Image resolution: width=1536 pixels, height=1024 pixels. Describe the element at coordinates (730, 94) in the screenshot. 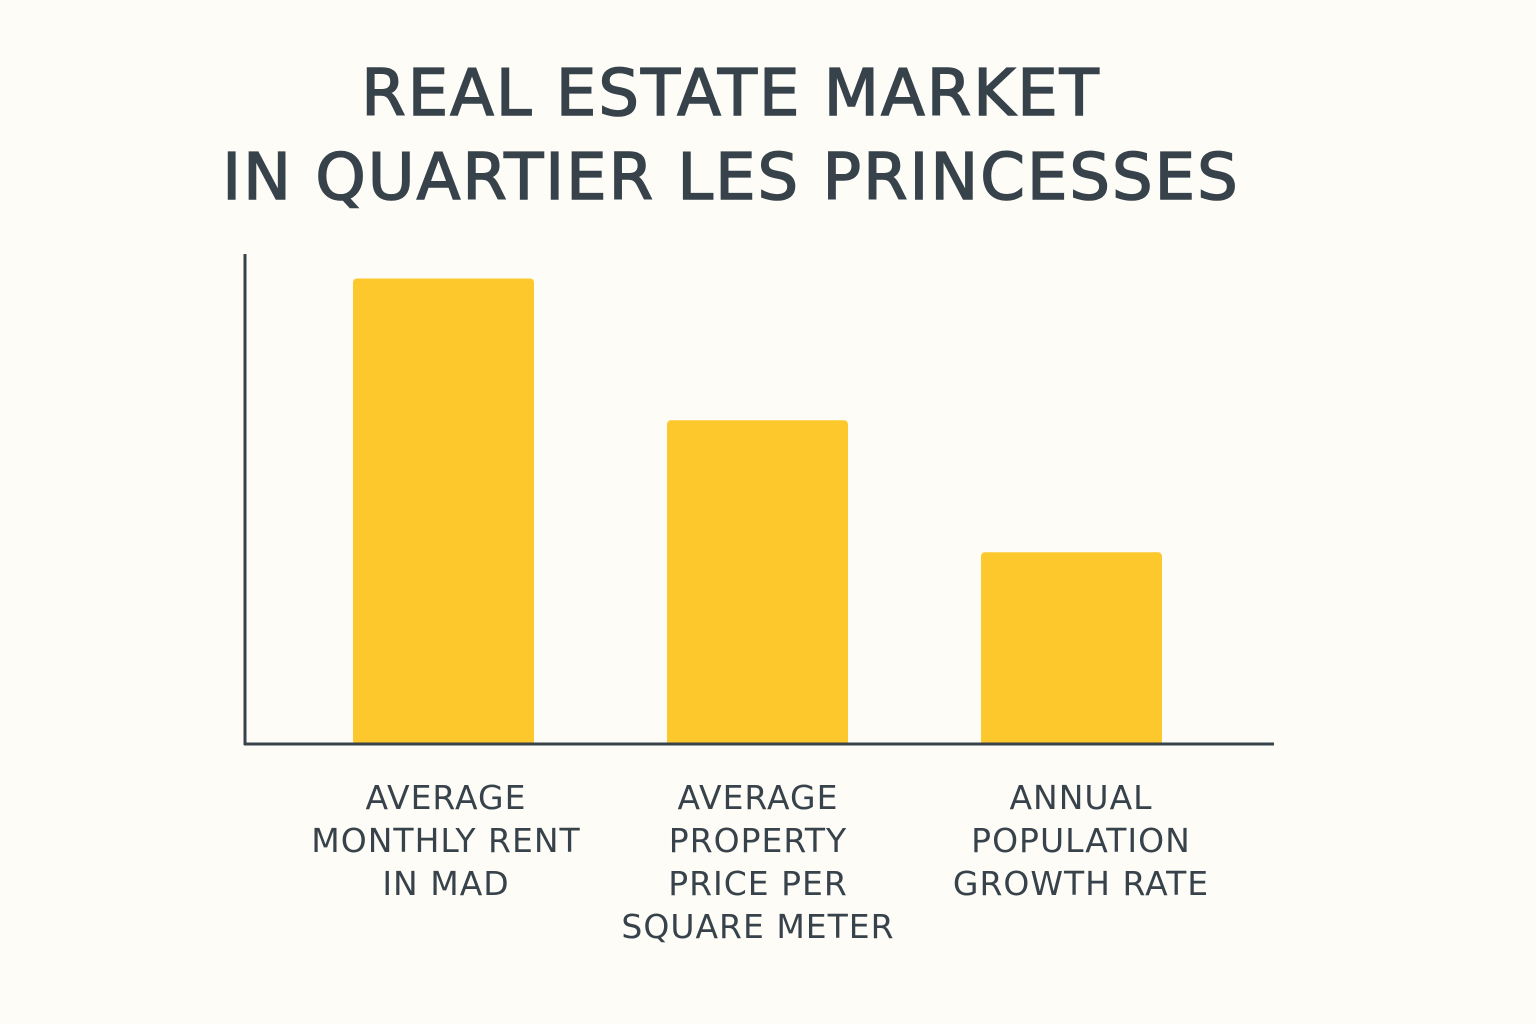

I see `chart-title-line-1: REAL ESTATE MARKET` at that location.